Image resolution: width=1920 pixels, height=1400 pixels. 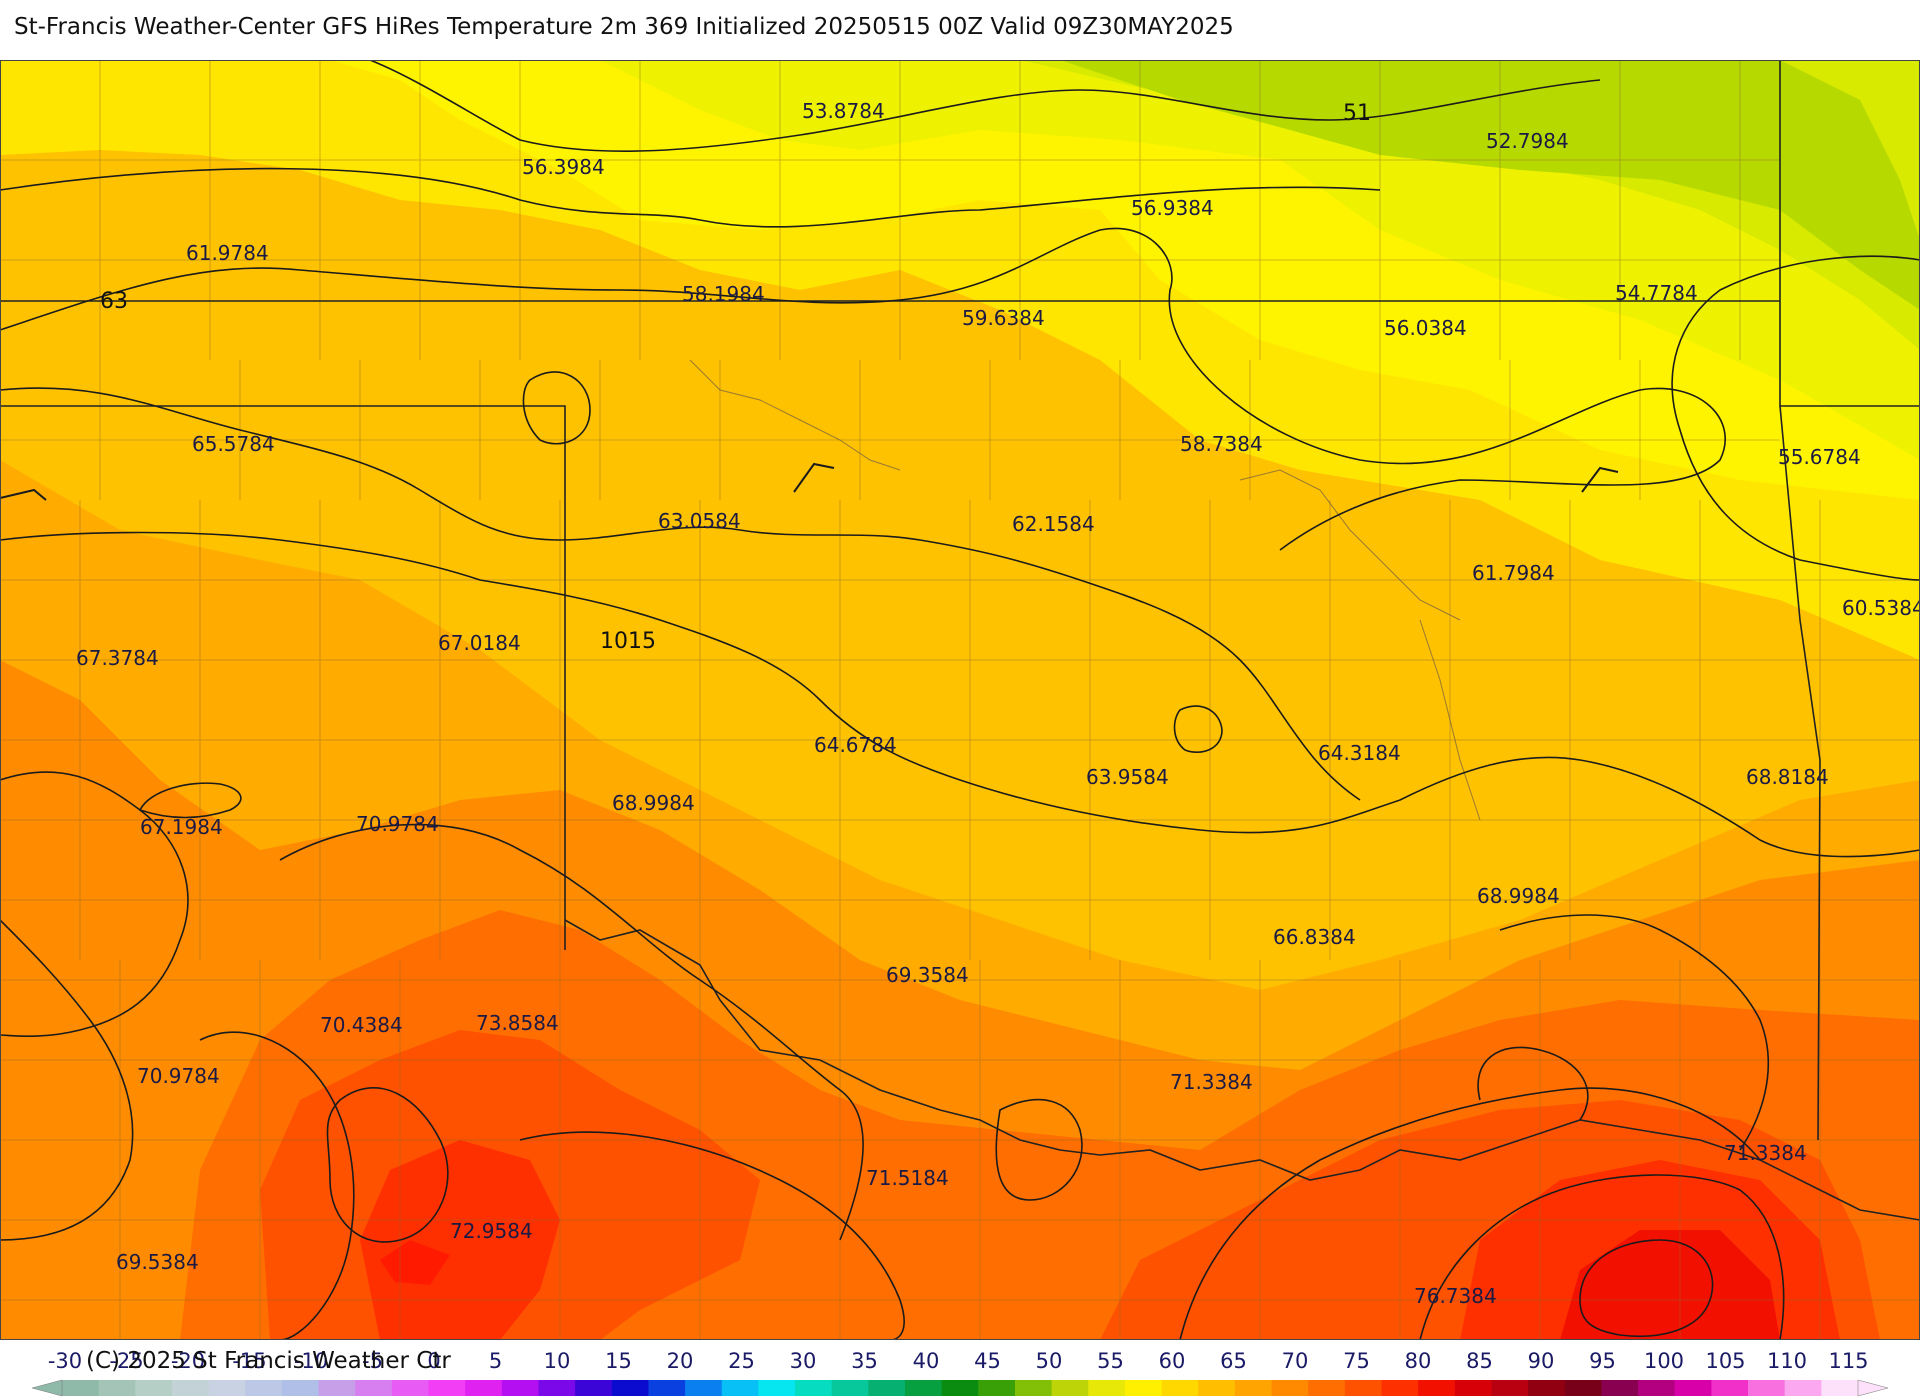 I want to click on temp-label: 73.8584, so click(x=517, y=1023).